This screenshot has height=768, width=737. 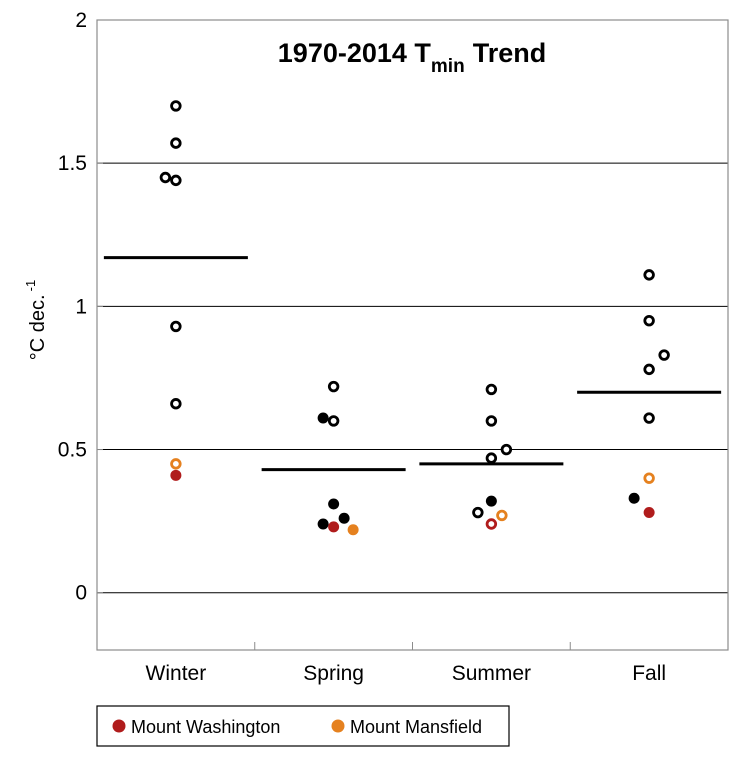 I want to click on x-tick-label: Summer, so click(x=491, y=673).